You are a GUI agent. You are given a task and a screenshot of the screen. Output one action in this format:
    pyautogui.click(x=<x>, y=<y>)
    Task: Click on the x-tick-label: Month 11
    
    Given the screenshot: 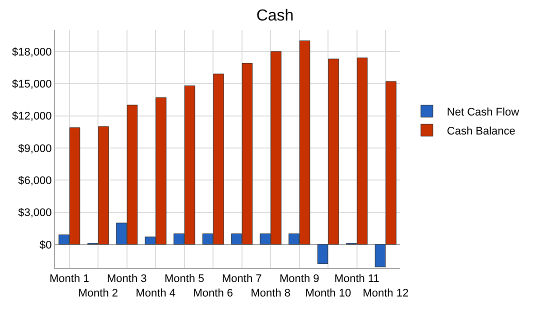 What is the action you would take?
    pyautogui.click(x=357, y=279)
    